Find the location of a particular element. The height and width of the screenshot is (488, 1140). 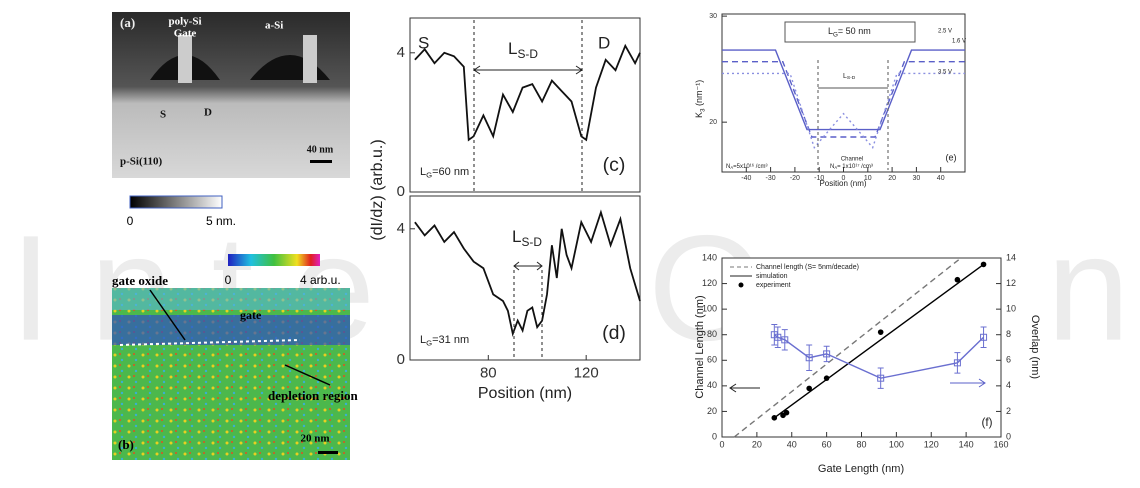

y2-tick-label: 0 is located at coordinates (1008, 436).